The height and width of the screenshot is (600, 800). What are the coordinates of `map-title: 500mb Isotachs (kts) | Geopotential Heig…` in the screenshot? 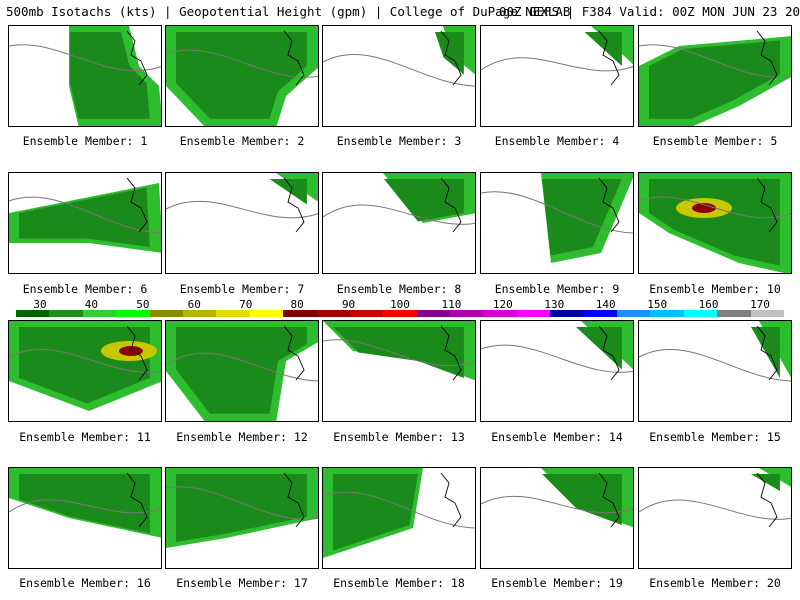 It's located at (403, 11).